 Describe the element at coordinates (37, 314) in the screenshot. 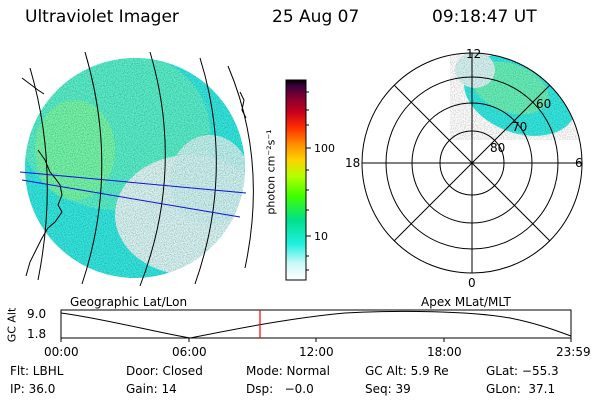

I see `altitude-ytick-top: 9.0` at that location.